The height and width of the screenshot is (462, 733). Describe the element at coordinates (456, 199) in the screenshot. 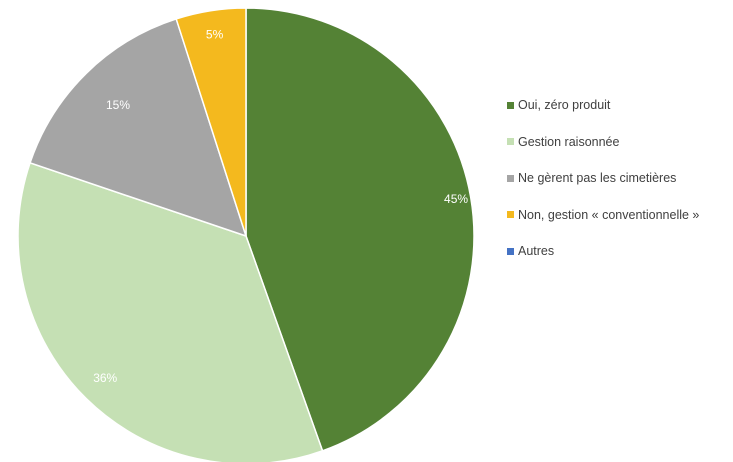

I see `data-label-0: 45%` at that location.